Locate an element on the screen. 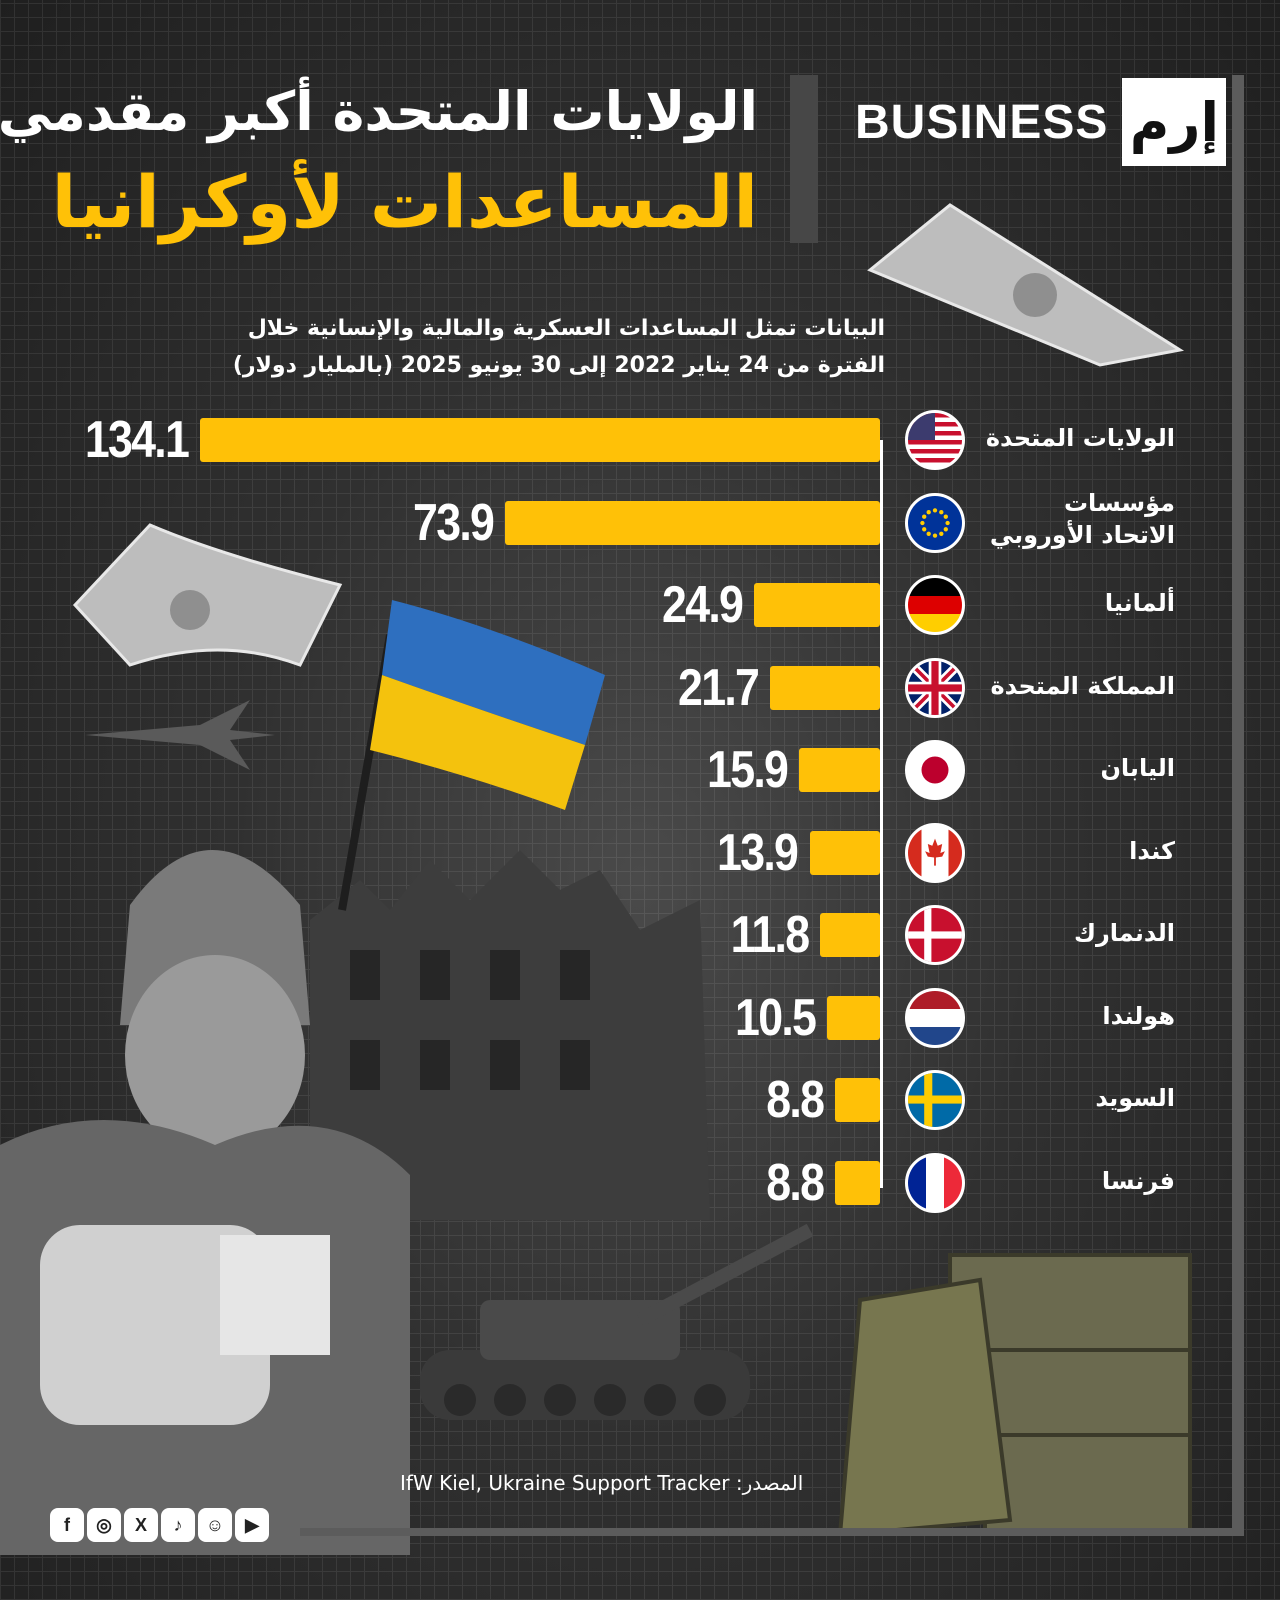 The width and height of the screenshot is (1280, 1600). tiktok-icon: ♪ is located at coordinates (178, 1525).